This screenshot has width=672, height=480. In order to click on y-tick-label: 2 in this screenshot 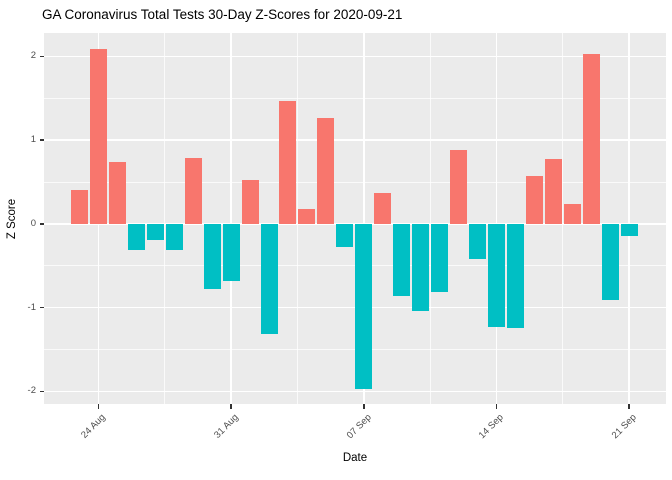, I will do `click(33, 56)`.